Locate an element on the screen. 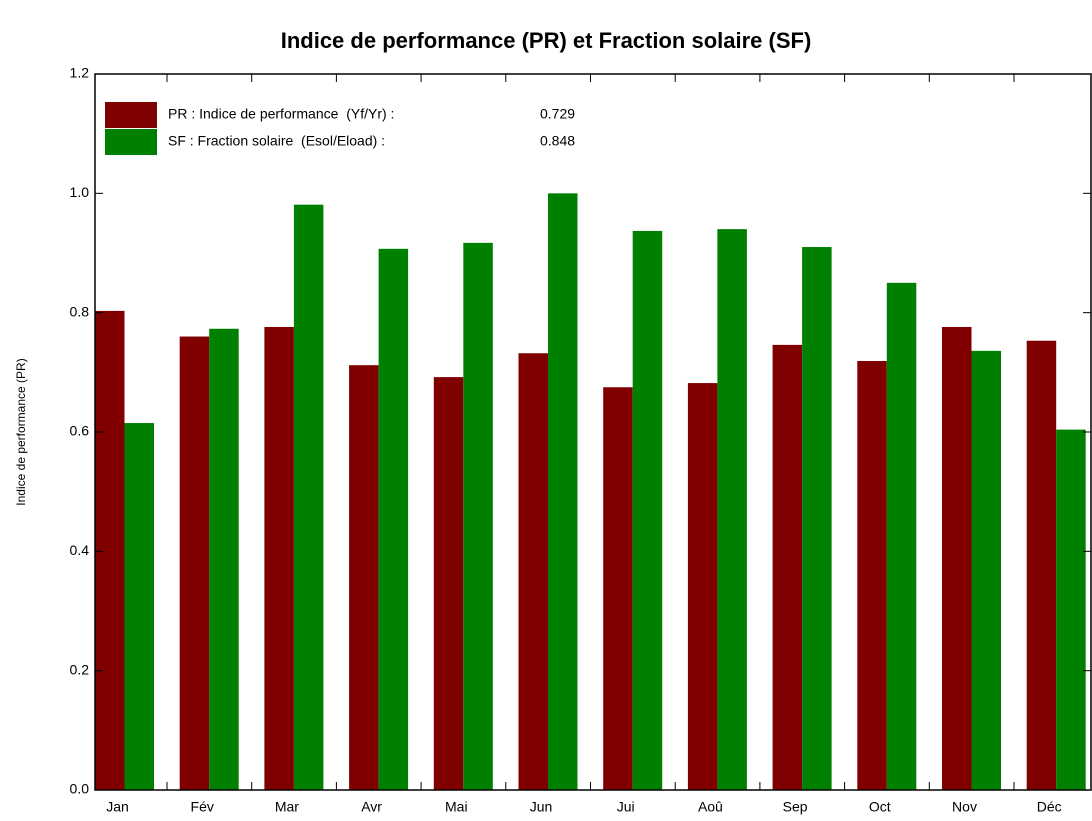 Image resolution: width=1092 pixels, height=821 pixels. x-tick-label: Oct is located at coordinates (880, 807).